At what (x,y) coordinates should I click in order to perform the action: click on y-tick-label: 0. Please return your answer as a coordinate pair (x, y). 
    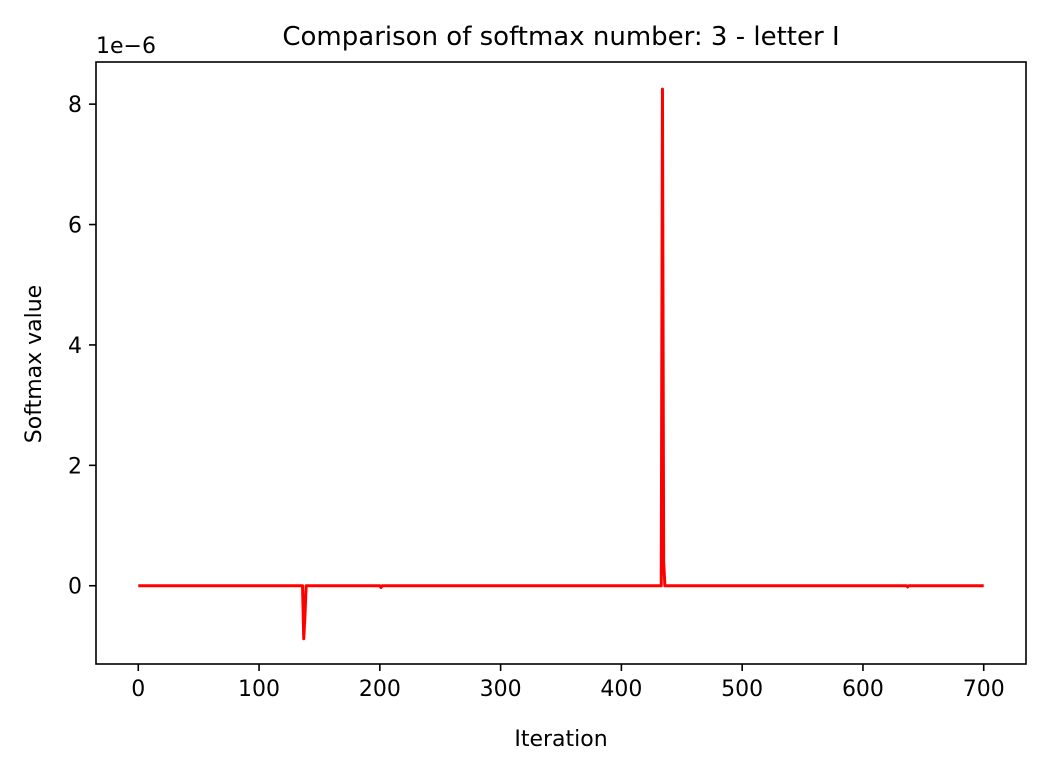
    Looking at the image, I should click on (75, 587).